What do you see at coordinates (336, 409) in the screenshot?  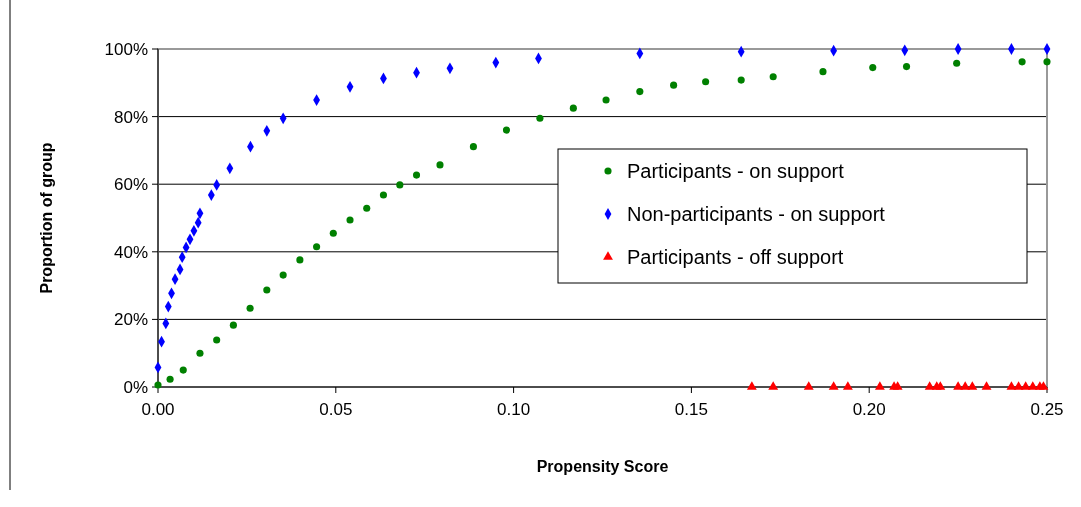 I see `x-tick-label: 0.05` at bounding box center [336, 409].